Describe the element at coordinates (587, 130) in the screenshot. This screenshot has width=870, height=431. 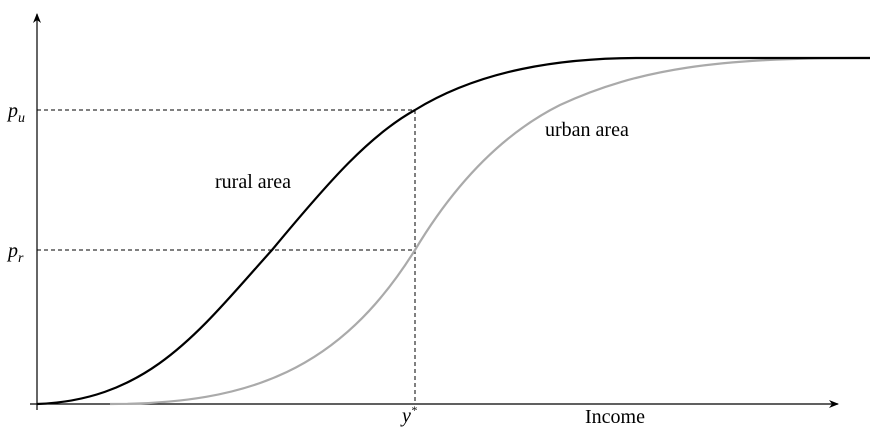
I see `curve-label: urban area` at that location.